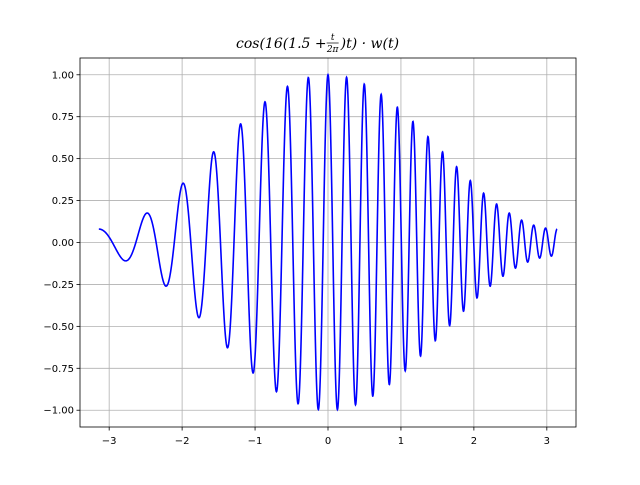  I want to click on x-tick-label: −2, so click(182, 441).